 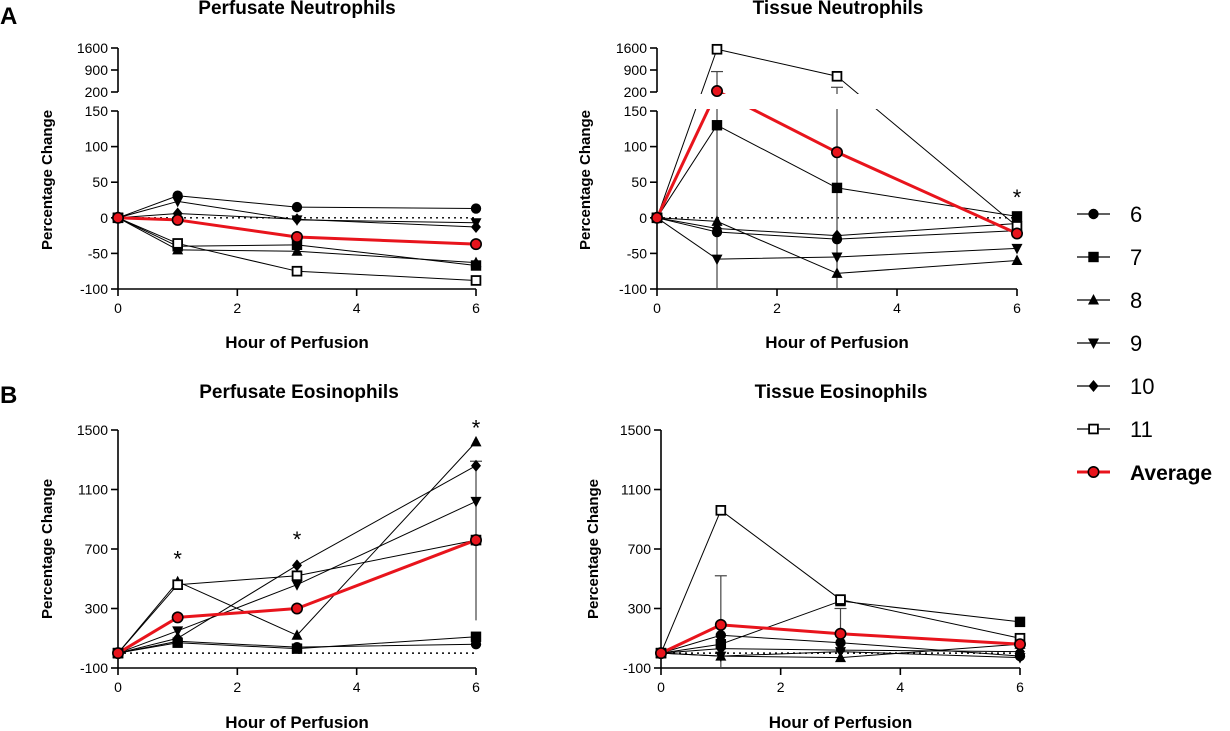 I want to click on chart-title: Perfusate Eosinophils, so click(x=299, y=392).